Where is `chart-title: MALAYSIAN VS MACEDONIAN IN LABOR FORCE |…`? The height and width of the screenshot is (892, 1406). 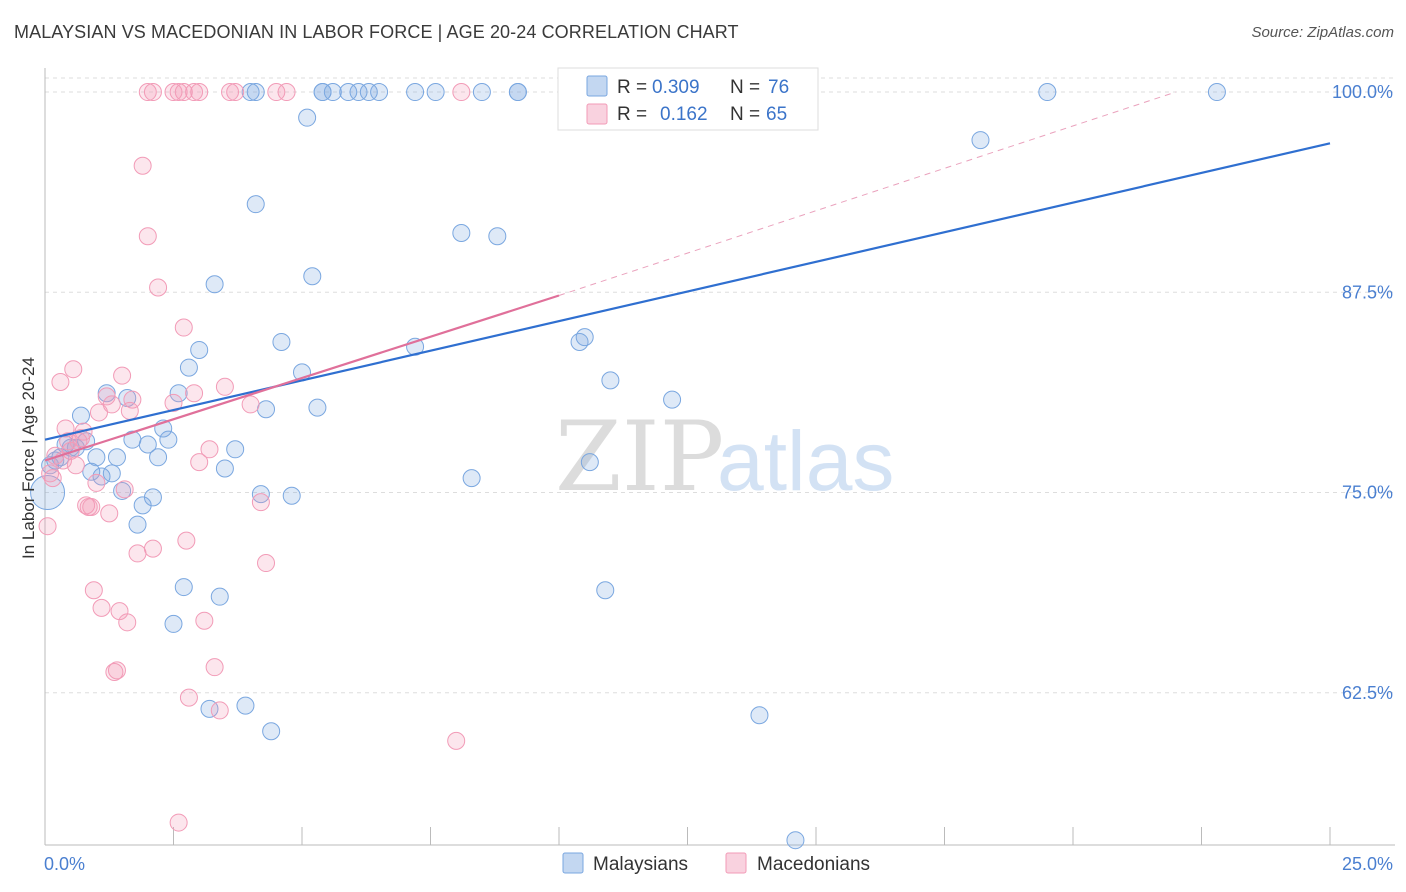
chart-title: MALAYSIAN VS MACEDONIAN IN LABOR FORCE |… is located at coordinates (376, 32).